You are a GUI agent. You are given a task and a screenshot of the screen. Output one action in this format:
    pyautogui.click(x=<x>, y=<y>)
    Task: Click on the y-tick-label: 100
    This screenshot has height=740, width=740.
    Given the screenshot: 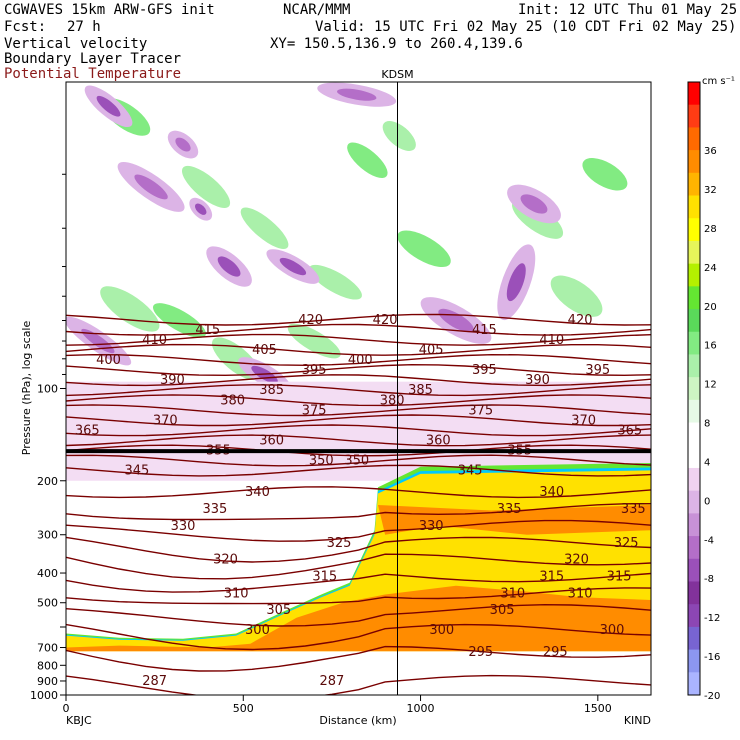 What is the action you would take?
    pyautogui.click(x=47, y=389)
    